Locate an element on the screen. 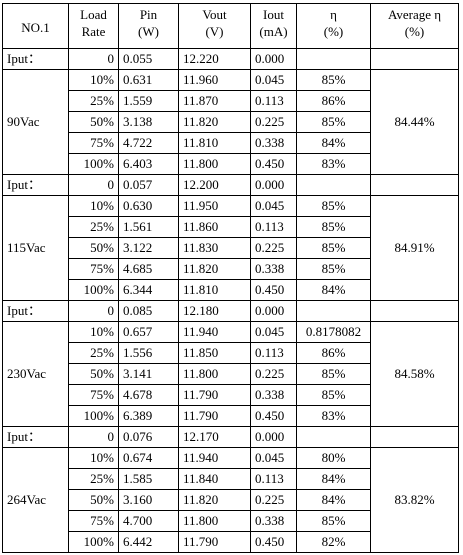  cell: 4.700 is located at coordinates (148, 521).